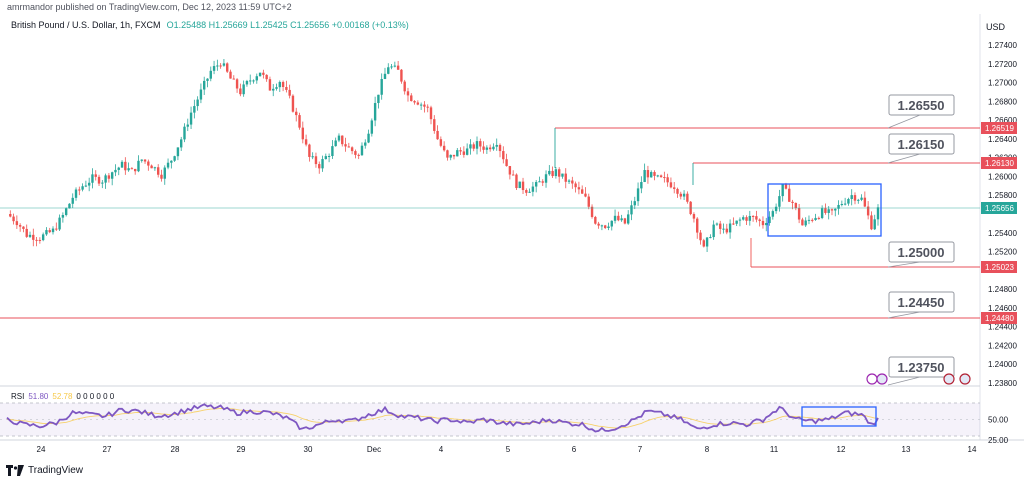  Describe the element at coordinates (17, 396) in the screenshot. I see `rsi-label: RSI` at that location.